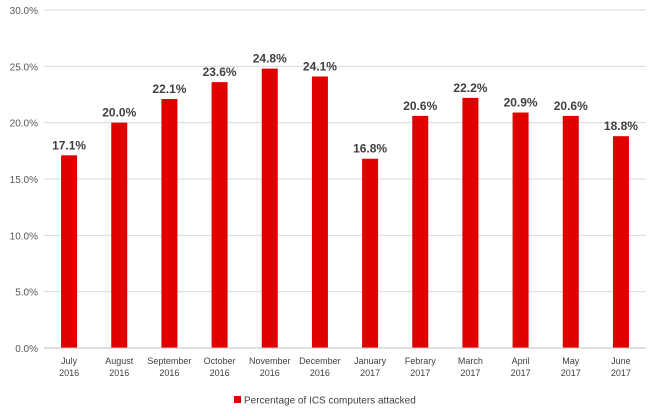 This screenshot has width=659, height=416. I want to click on y-axis-tick-labels: 0.0% 5.0% 10.0% 15.0% 20.0% 25.0% 30.0%, so click(24, 180).